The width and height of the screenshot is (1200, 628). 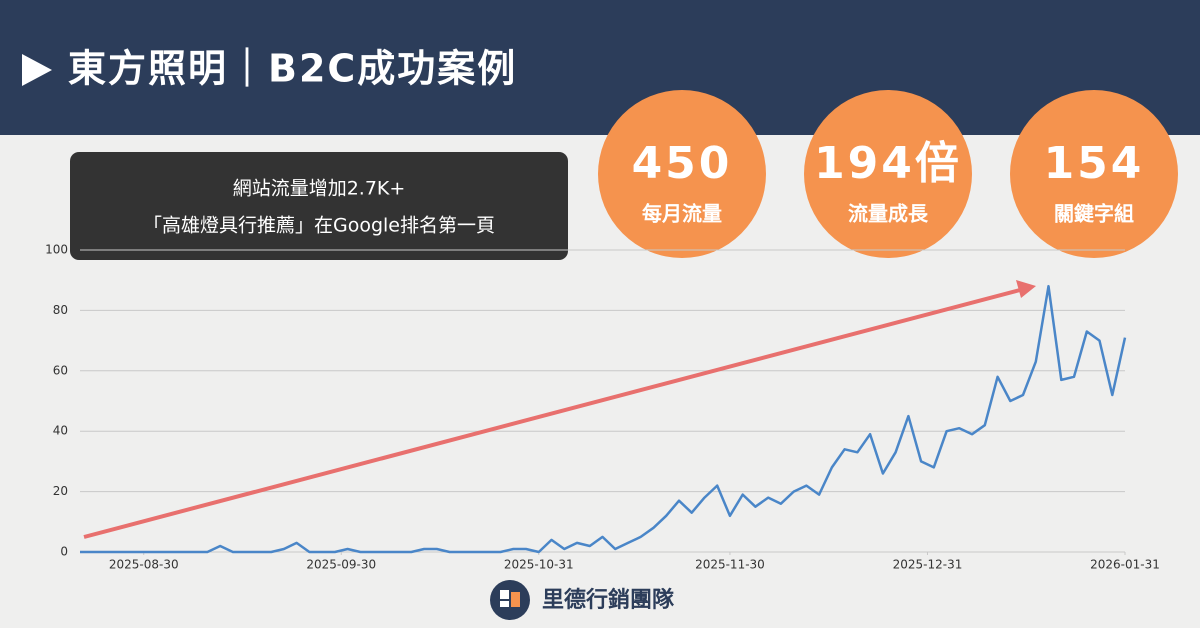 I want to click on callout-line: 網站流量增加2.7K+, so click(x=319, y=189).